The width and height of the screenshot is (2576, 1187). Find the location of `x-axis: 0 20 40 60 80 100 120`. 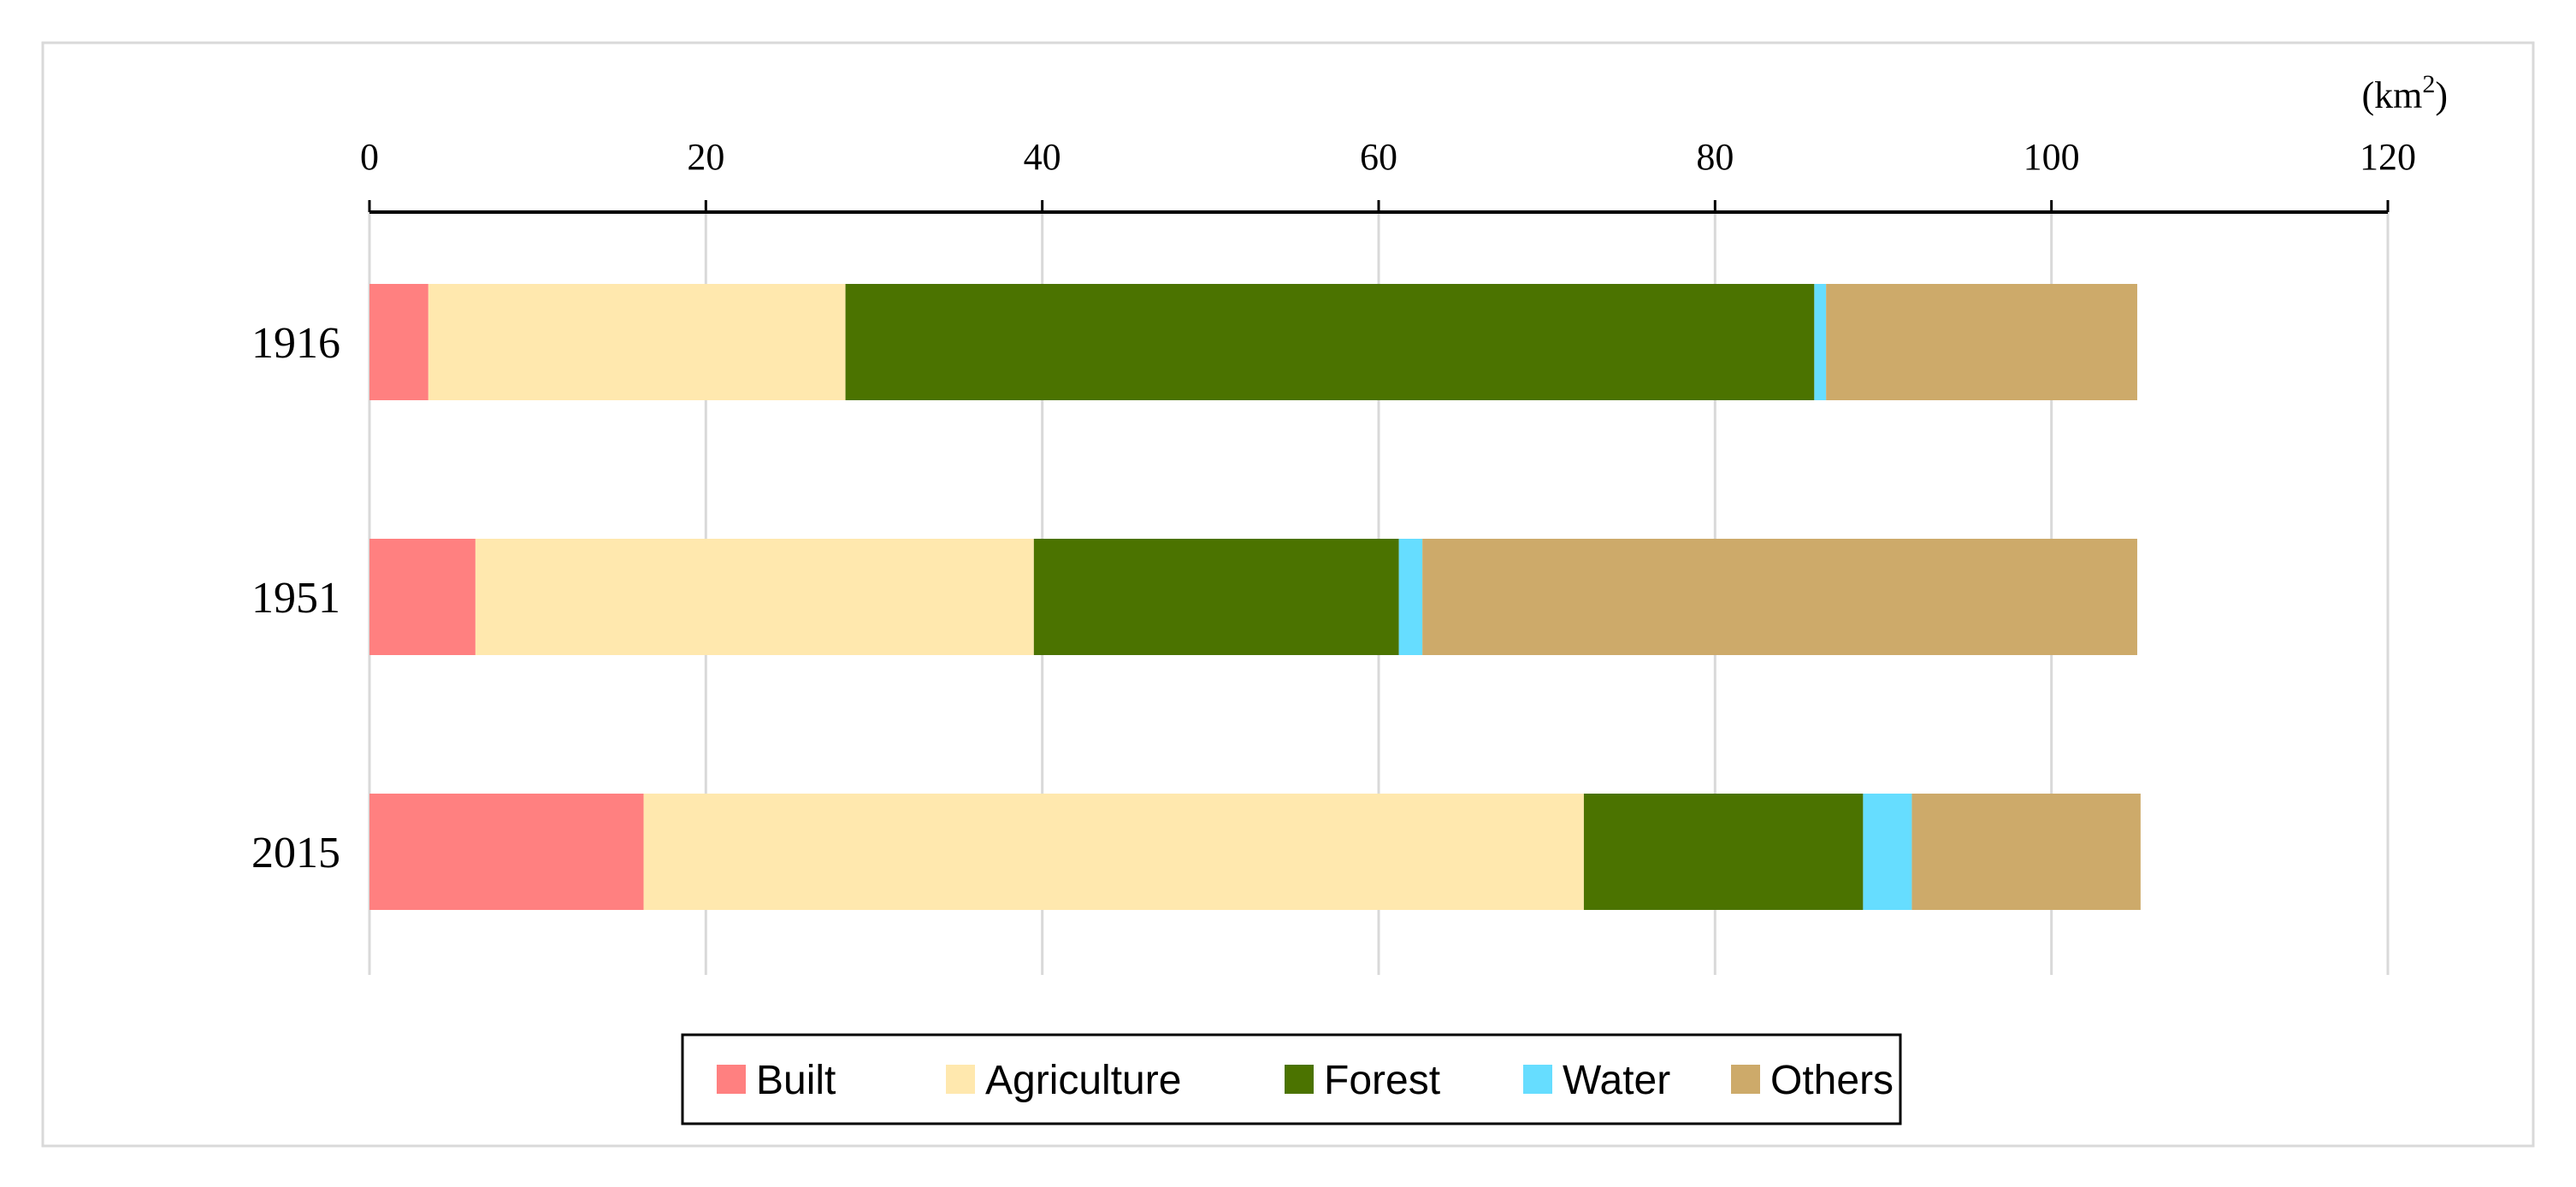

x-axis: 0 20 40 60 80 100 120 is located at coordinates (1388, 175).